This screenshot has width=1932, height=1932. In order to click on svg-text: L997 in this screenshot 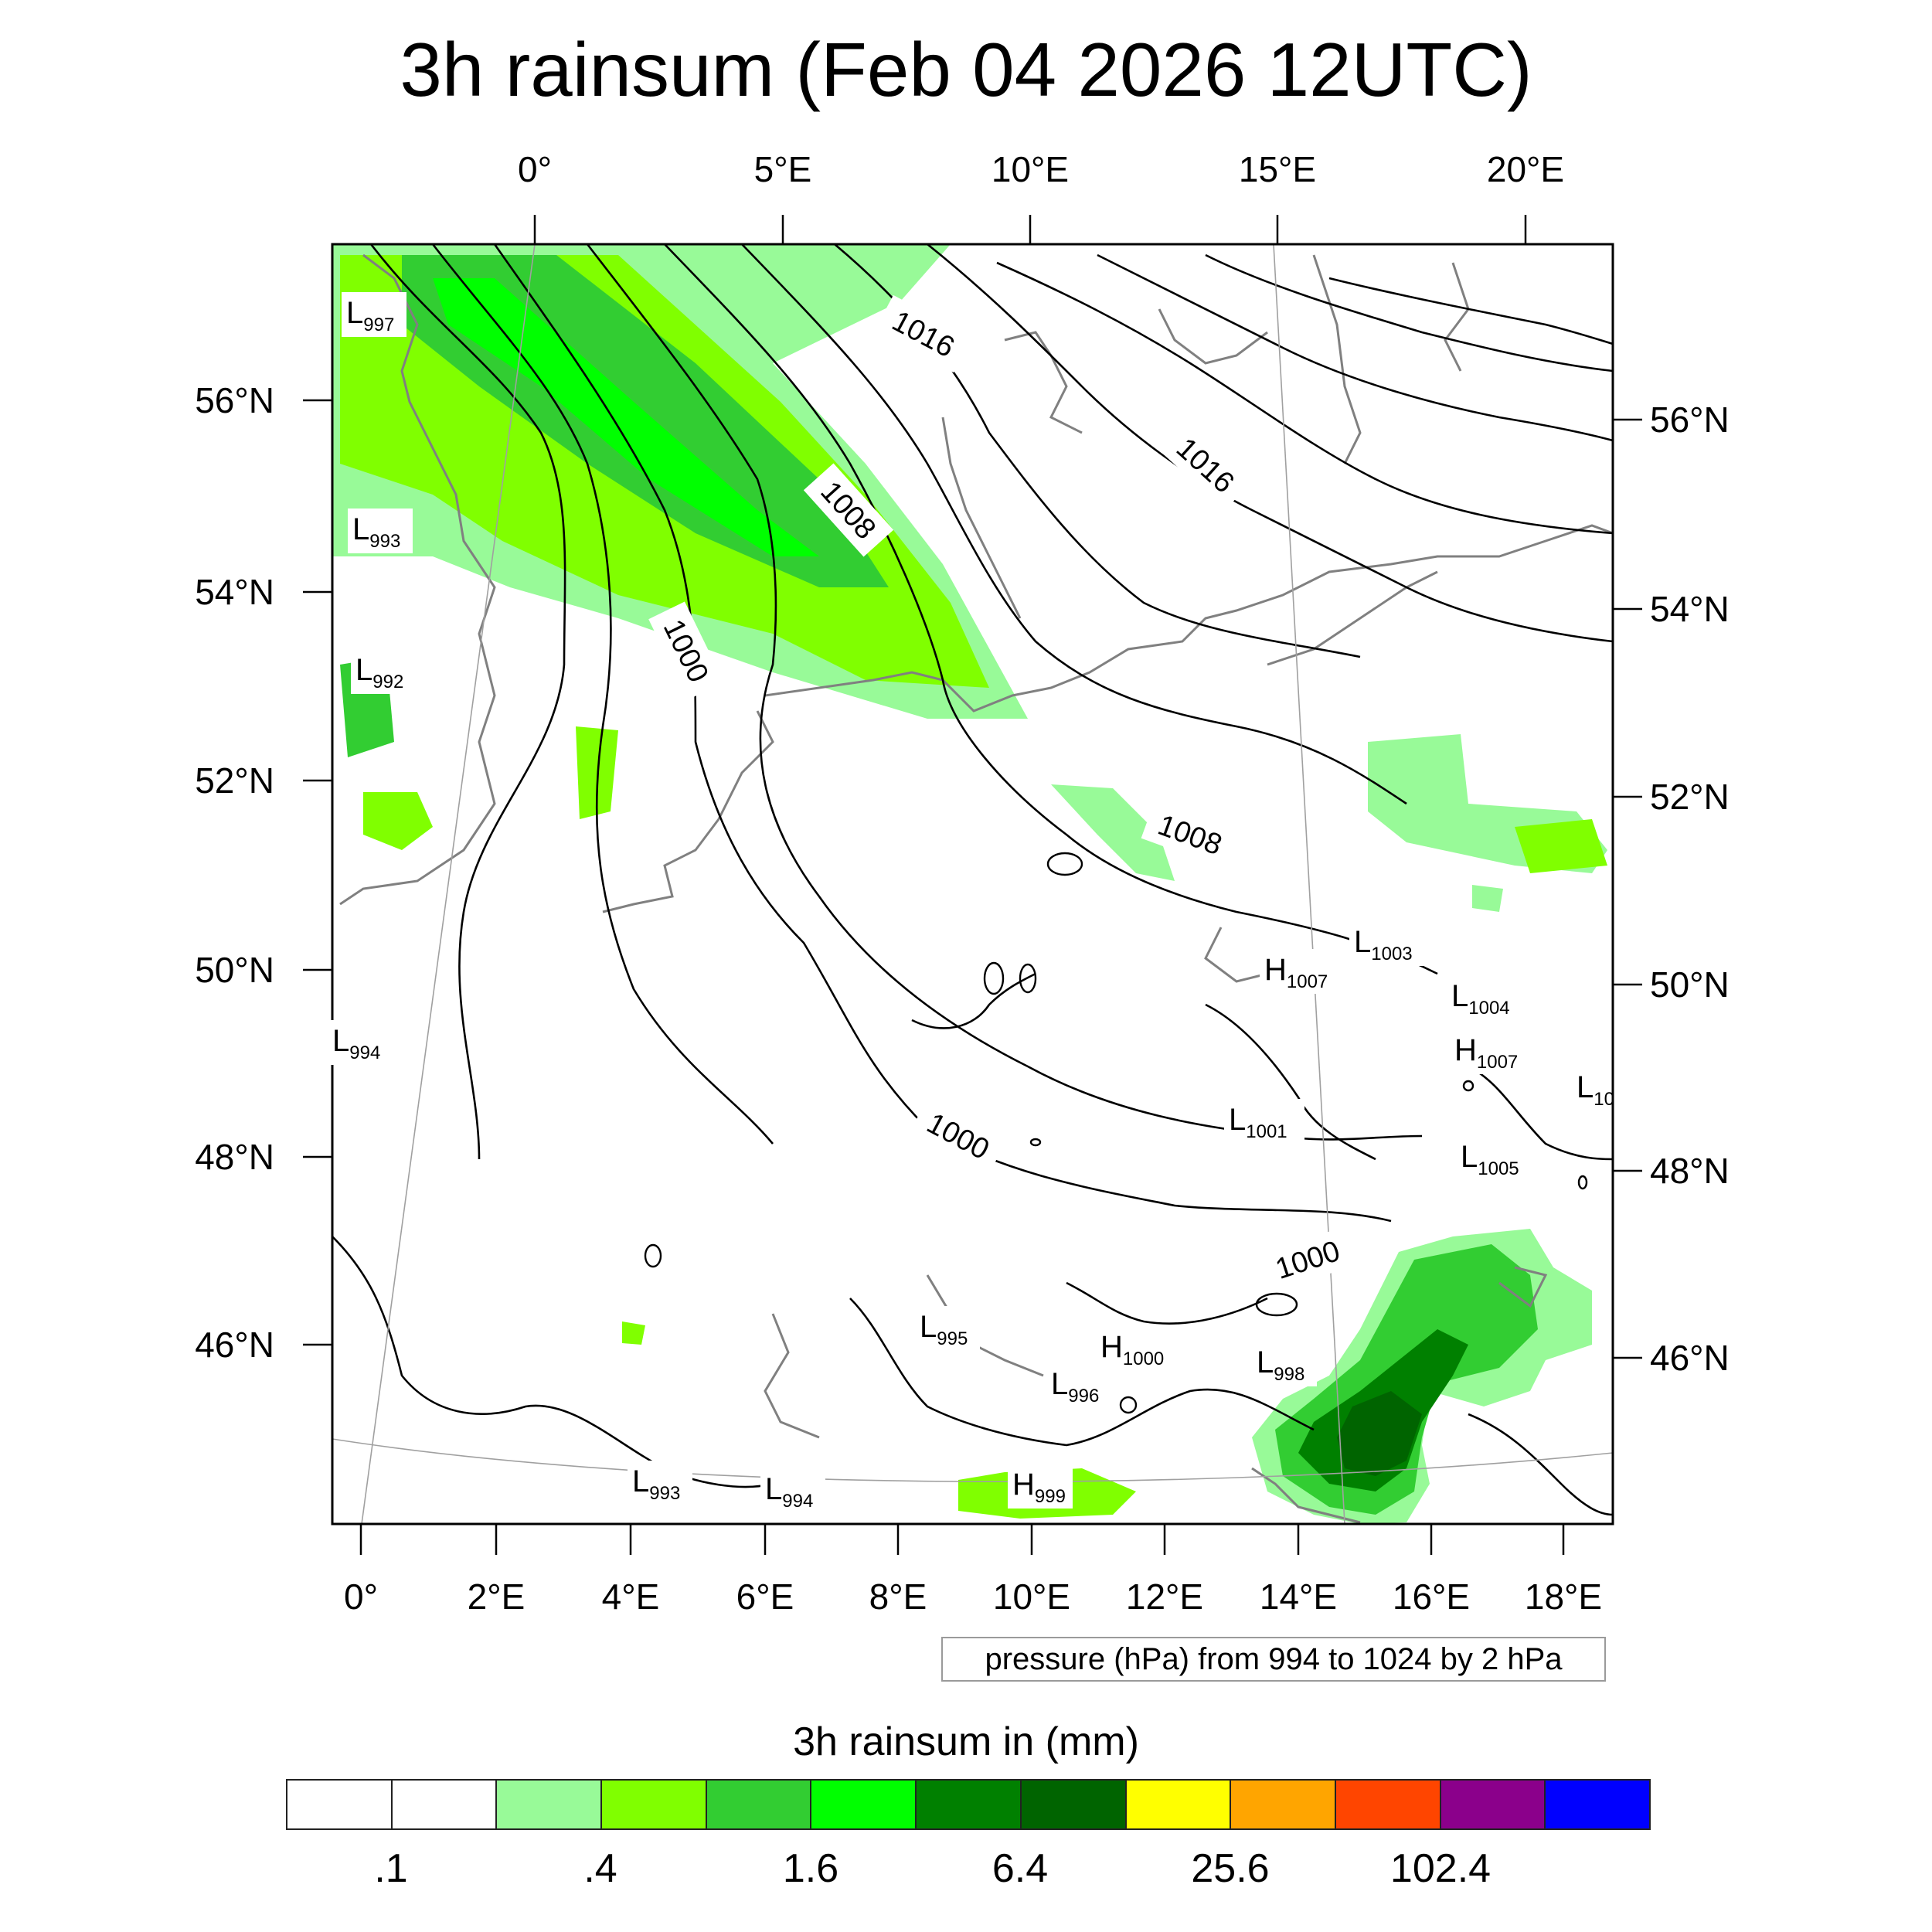, I will do `click(370, 316)`.